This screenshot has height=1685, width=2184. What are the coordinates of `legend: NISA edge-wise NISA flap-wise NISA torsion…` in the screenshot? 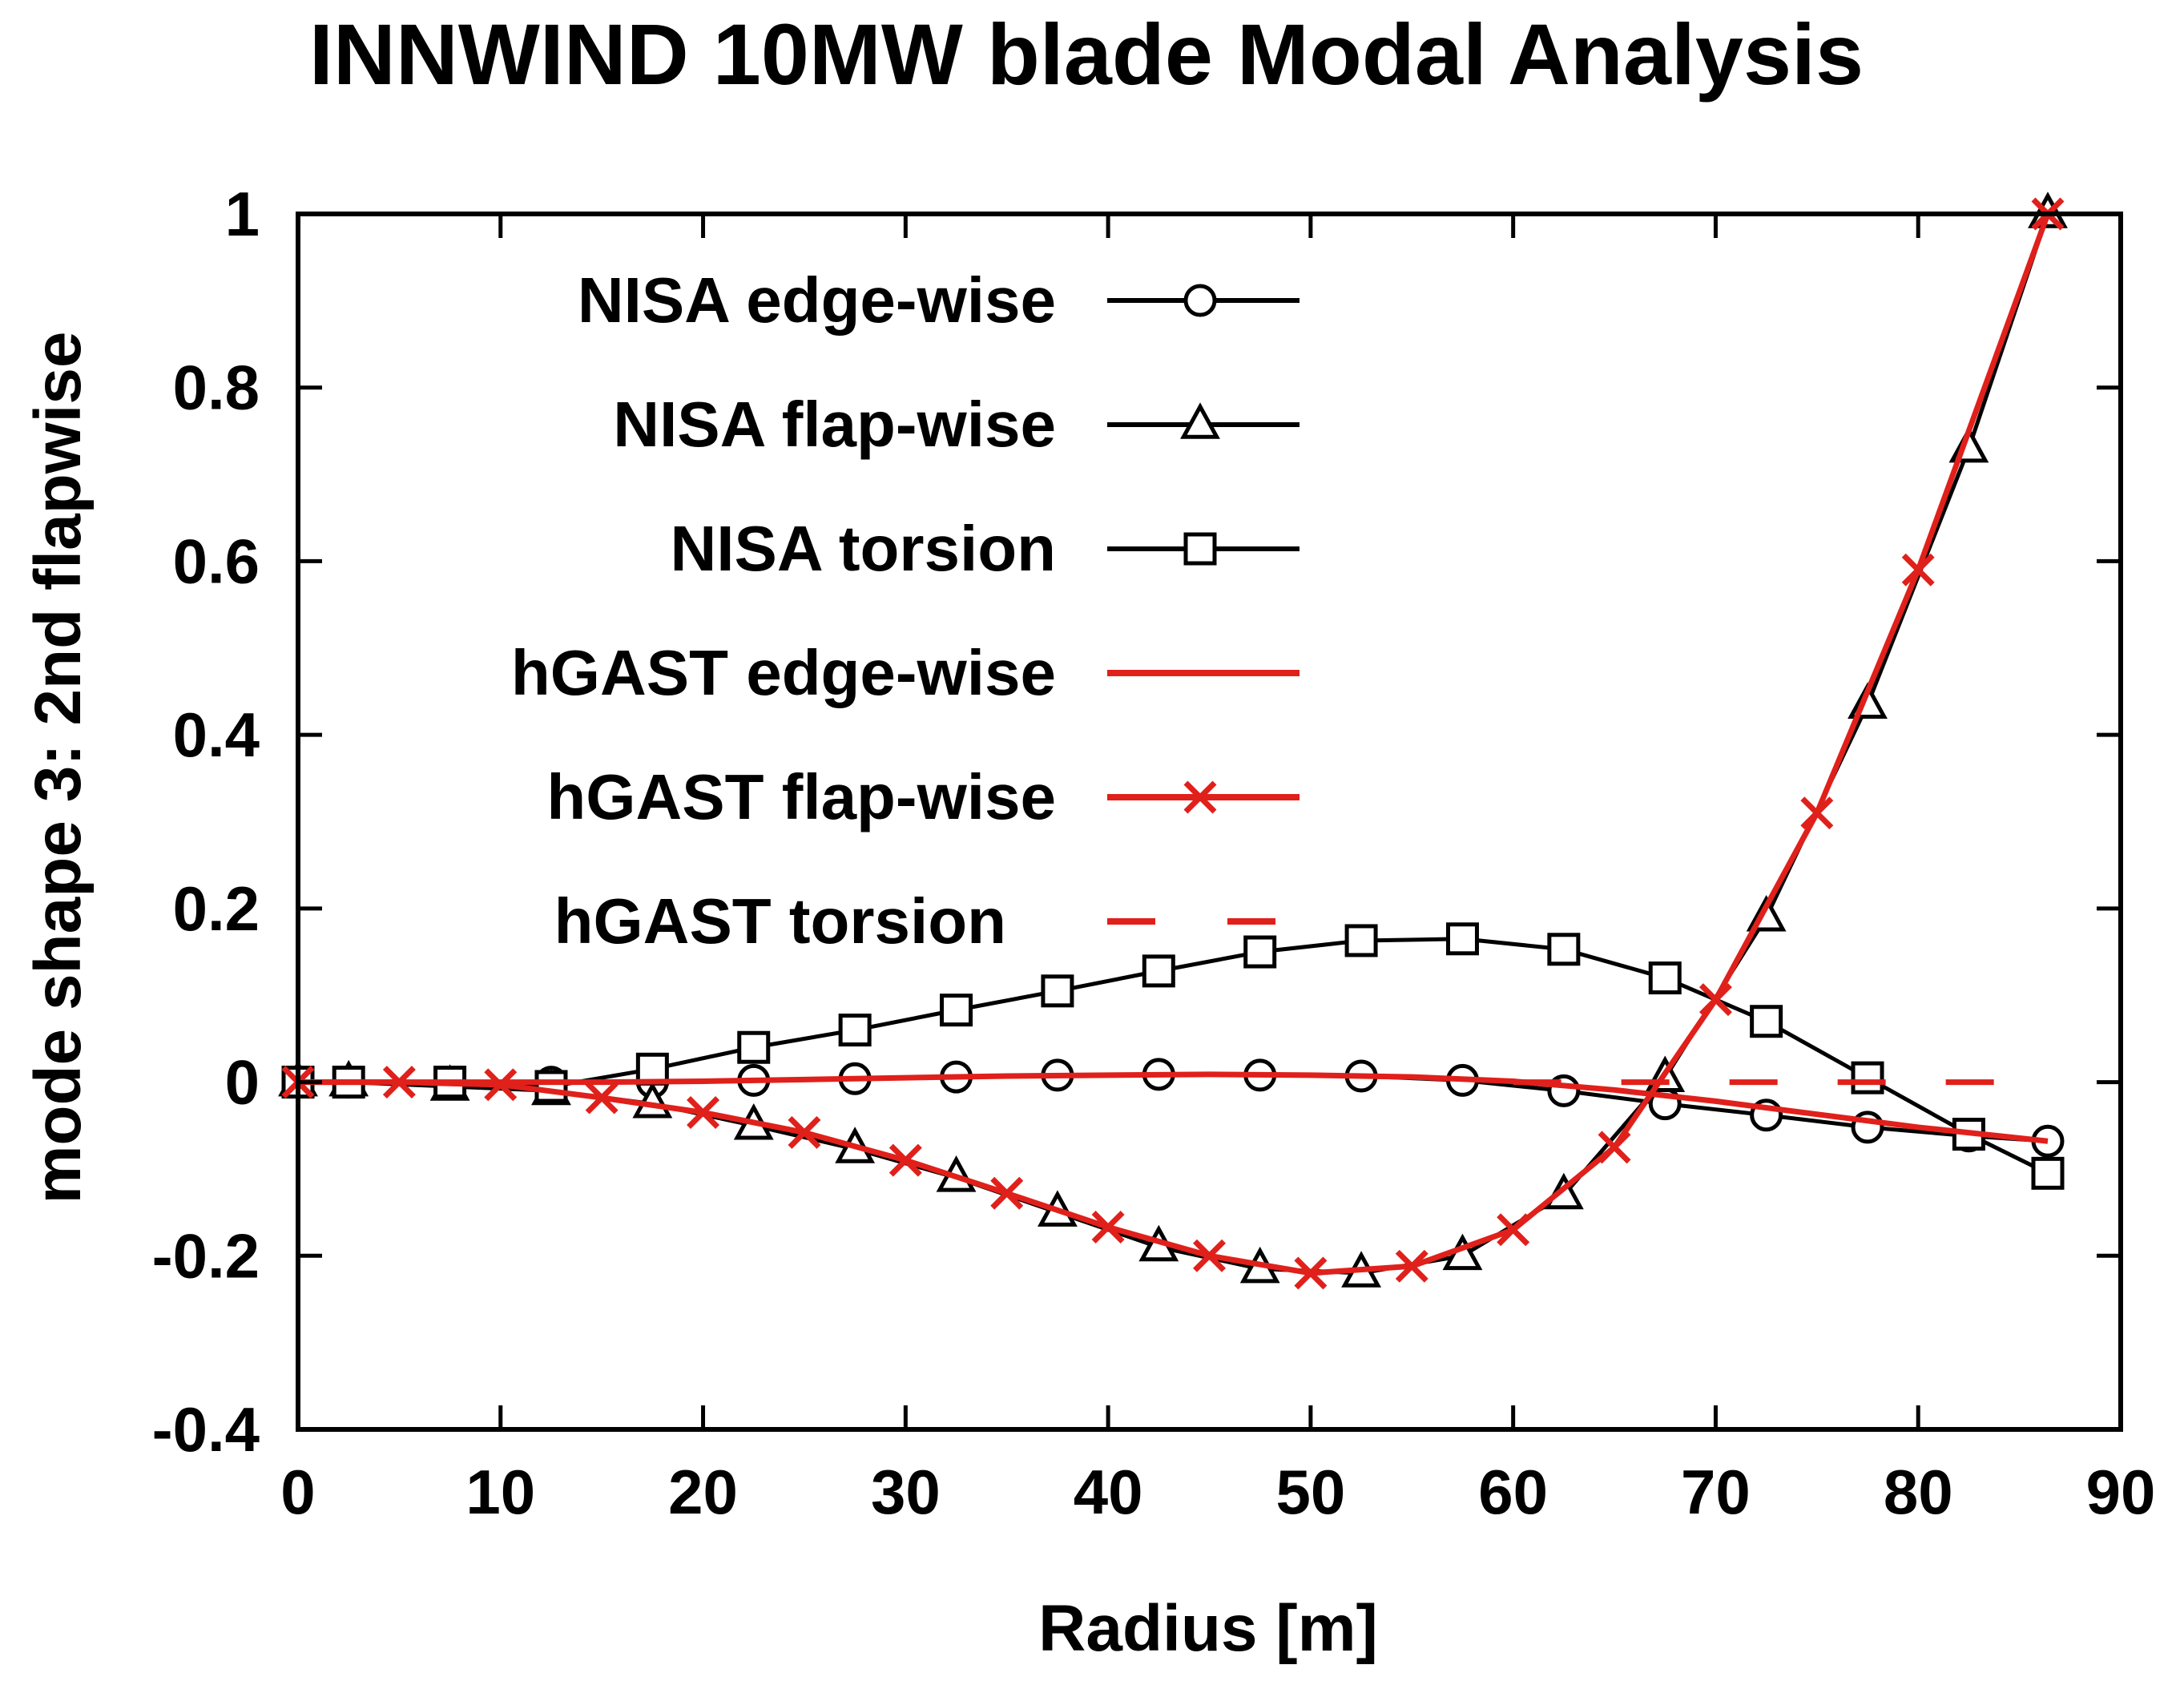 It's located at (905, 611).